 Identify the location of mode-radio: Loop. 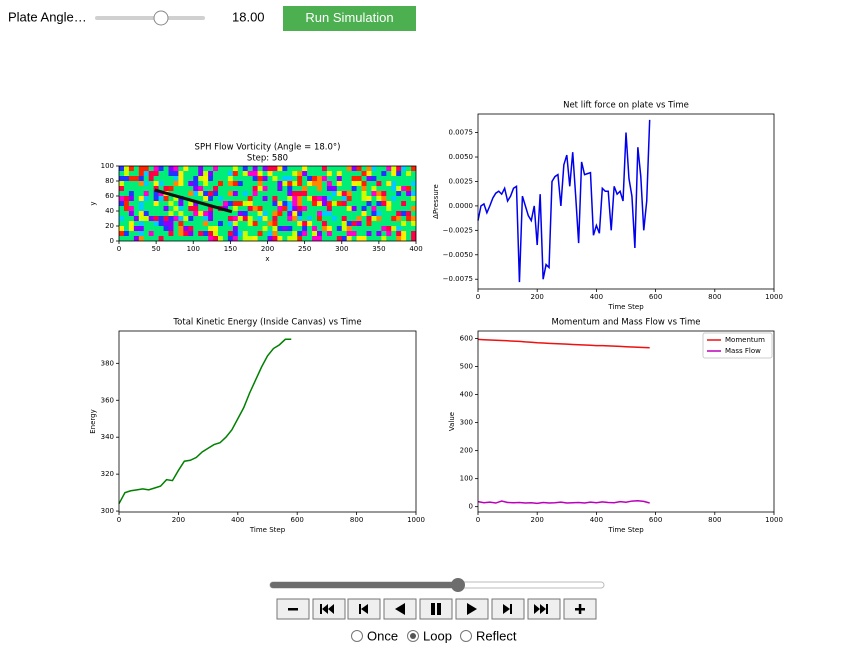
(429, 635).